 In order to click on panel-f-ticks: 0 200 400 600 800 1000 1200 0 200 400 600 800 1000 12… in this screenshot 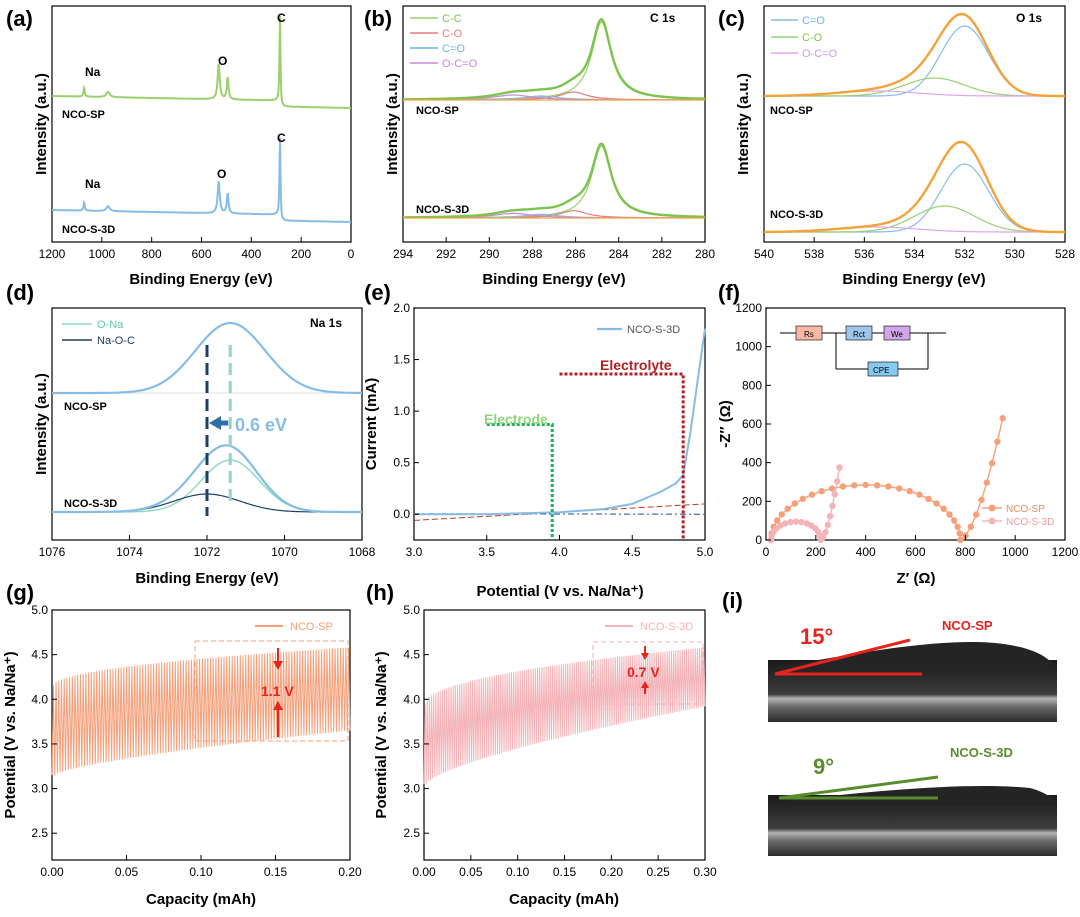, I will do `click(906, 430)`.